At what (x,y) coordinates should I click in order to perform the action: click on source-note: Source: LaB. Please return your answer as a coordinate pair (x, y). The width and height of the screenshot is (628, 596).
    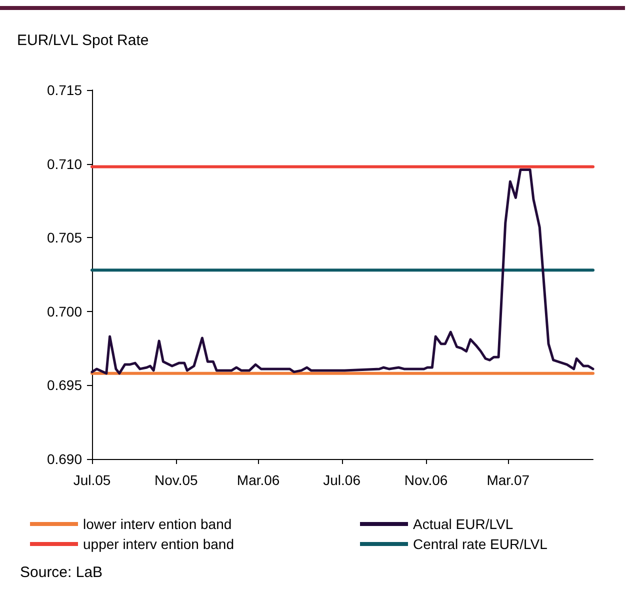
    Looking at the image, I should click on (61, 572).